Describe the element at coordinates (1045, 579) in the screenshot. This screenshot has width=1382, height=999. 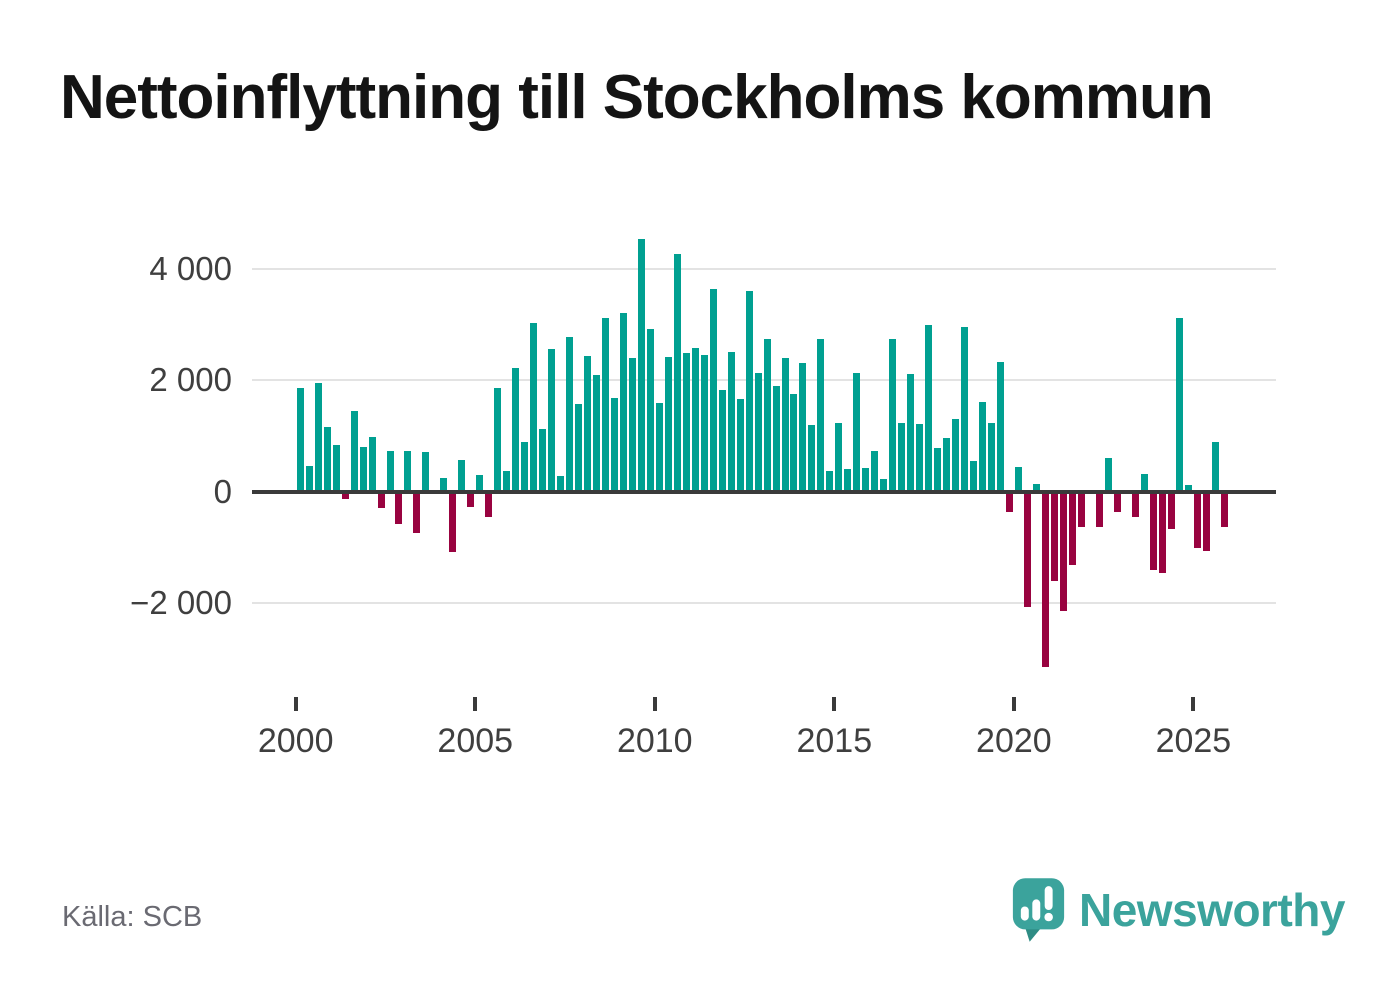
I see `bar-2020-Q4` at that location.